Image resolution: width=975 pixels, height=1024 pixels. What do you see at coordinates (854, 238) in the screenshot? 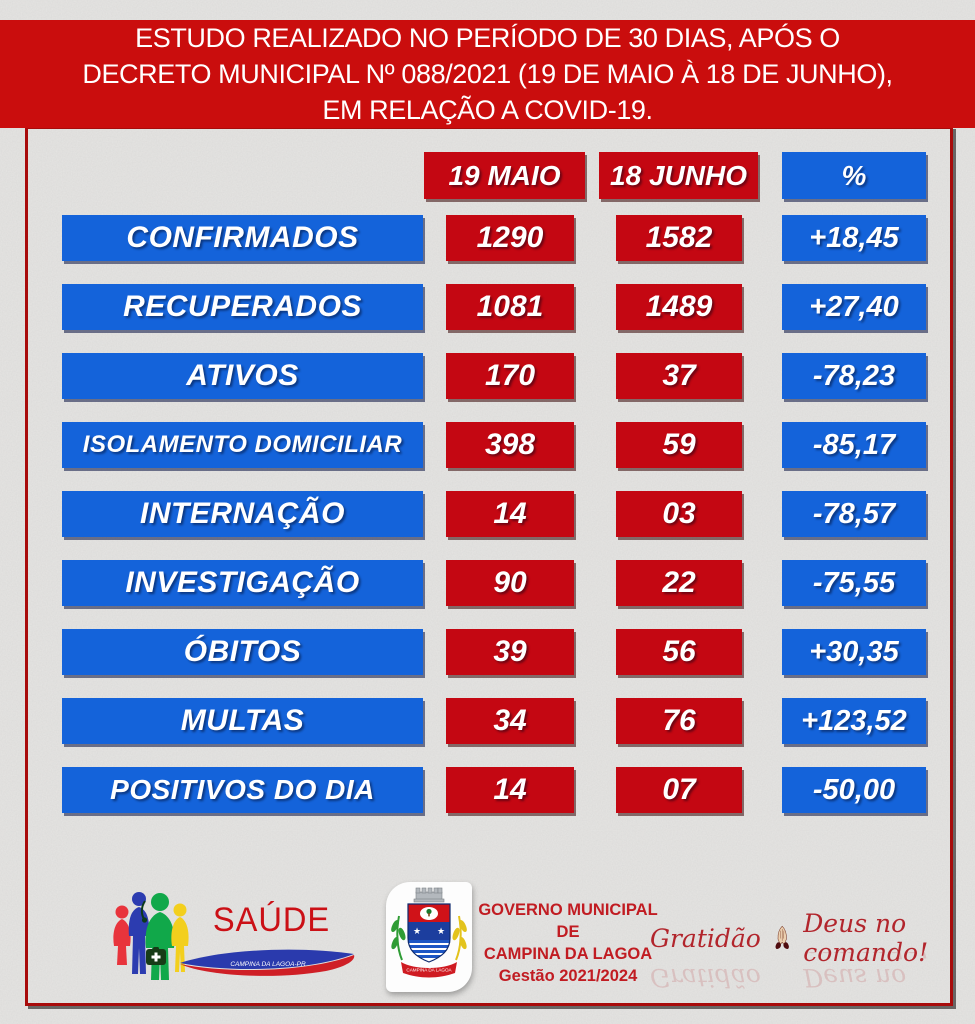
I see `value-percent: +18,45` at bounding box center [854, 238].